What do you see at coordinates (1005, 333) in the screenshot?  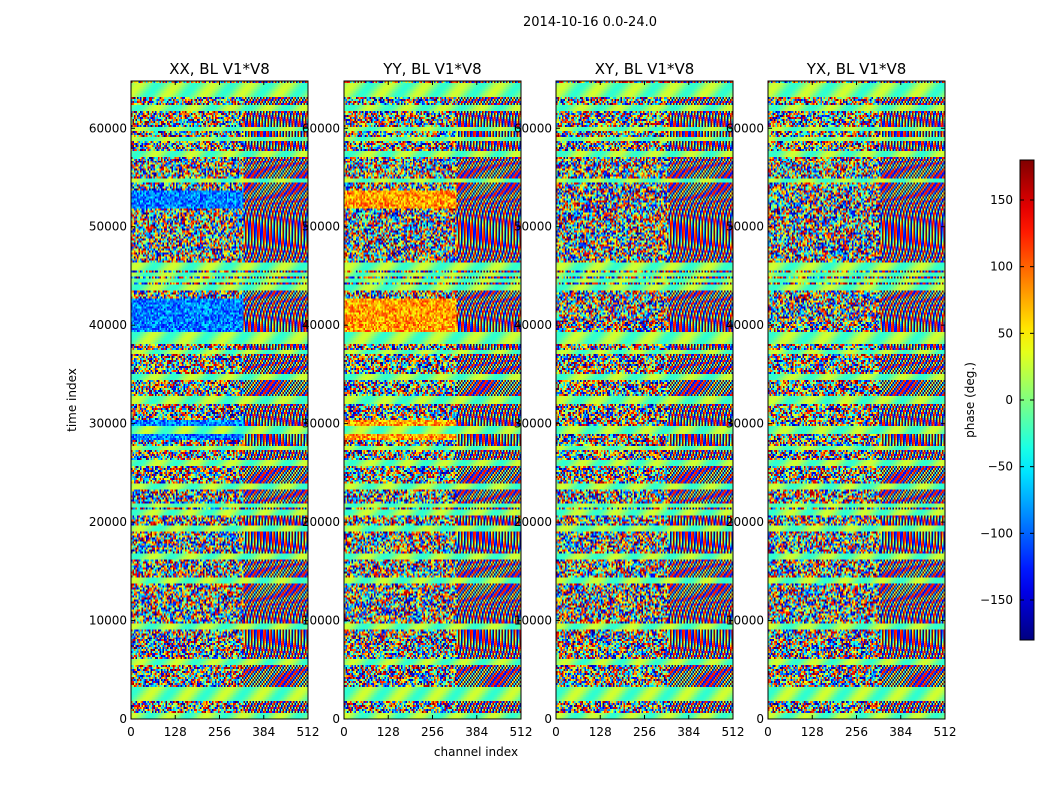 I see `colorbar-tick-label: 50` at bounding box center [1005, 333].